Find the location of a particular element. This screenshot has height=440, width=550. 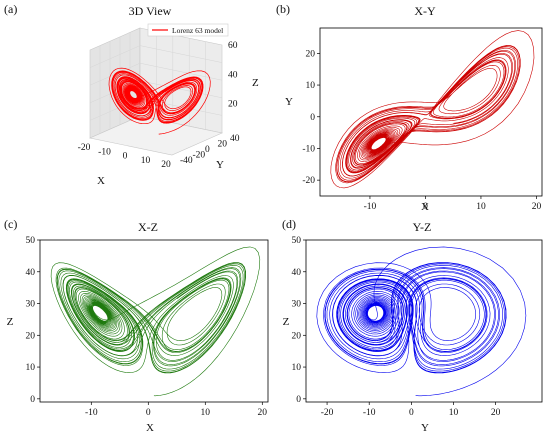

zlabel-3d: Z is located at coordinates (255, 83).